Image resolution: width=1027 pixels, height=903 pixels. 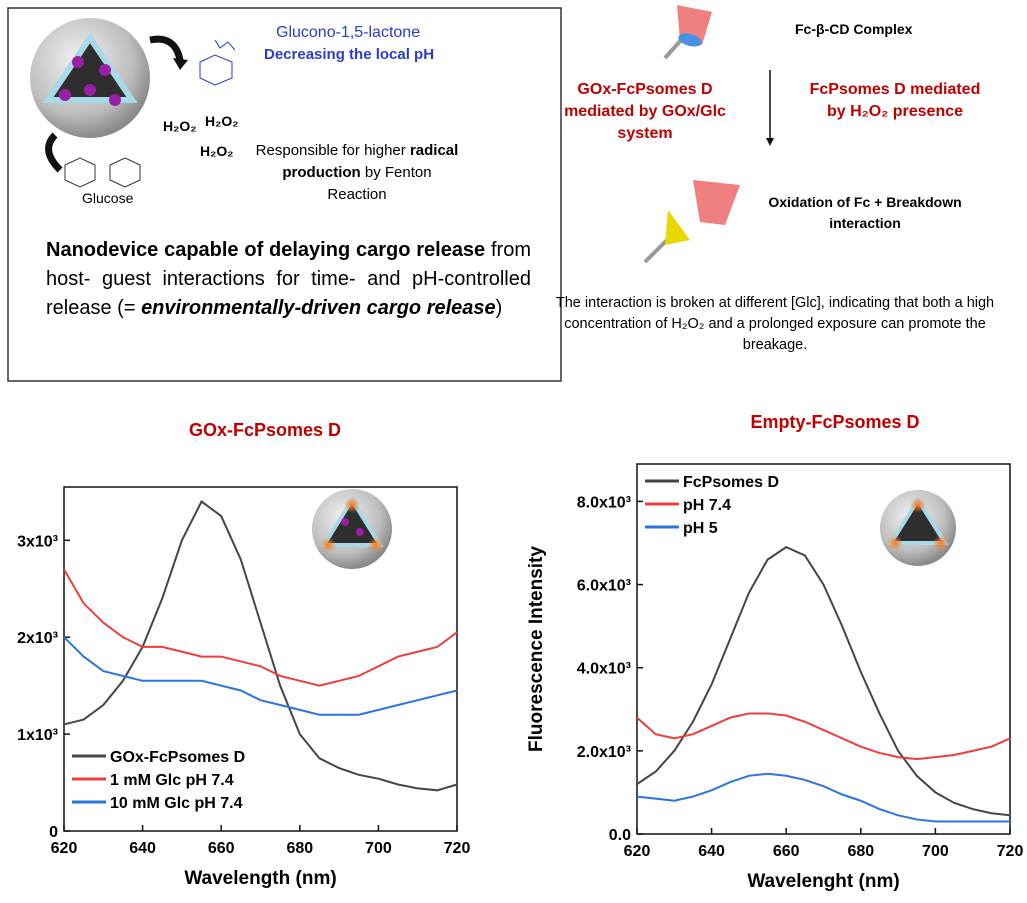 I want to click on y-axis-label: Fluorescence Intensity, so click(x=536, y=649).